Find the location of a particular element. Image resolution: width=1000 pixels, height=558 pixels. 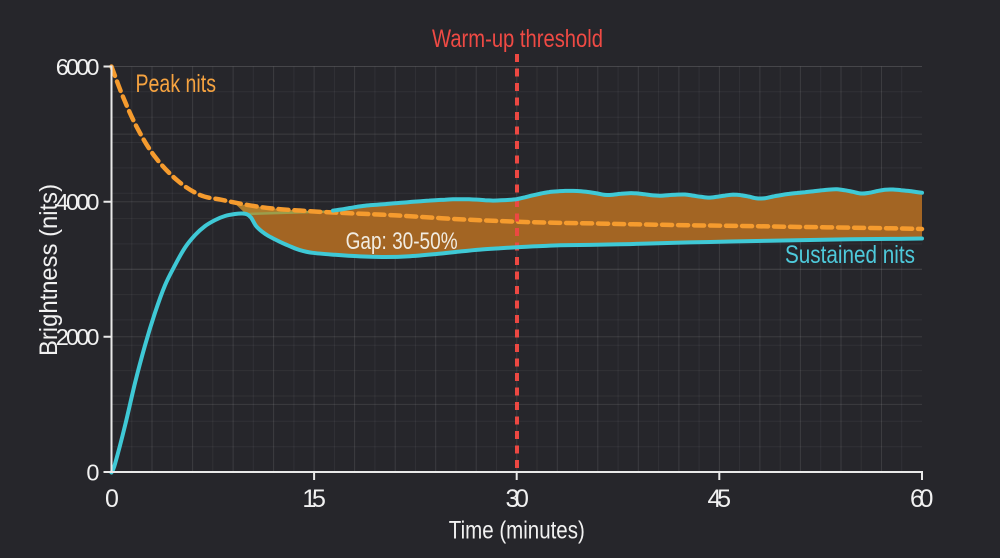

svg-text: Brightness (nits) is located at coordinates (49, 270).